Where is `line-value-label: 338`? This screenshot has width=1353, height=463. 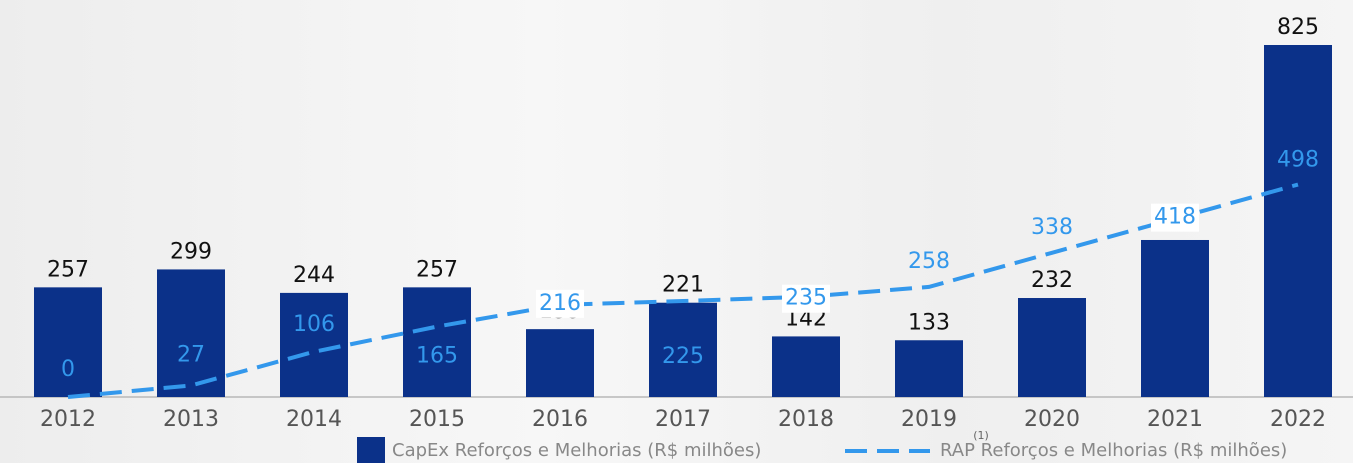 line-value-label: 338 is located at coordinates (1052, 227).